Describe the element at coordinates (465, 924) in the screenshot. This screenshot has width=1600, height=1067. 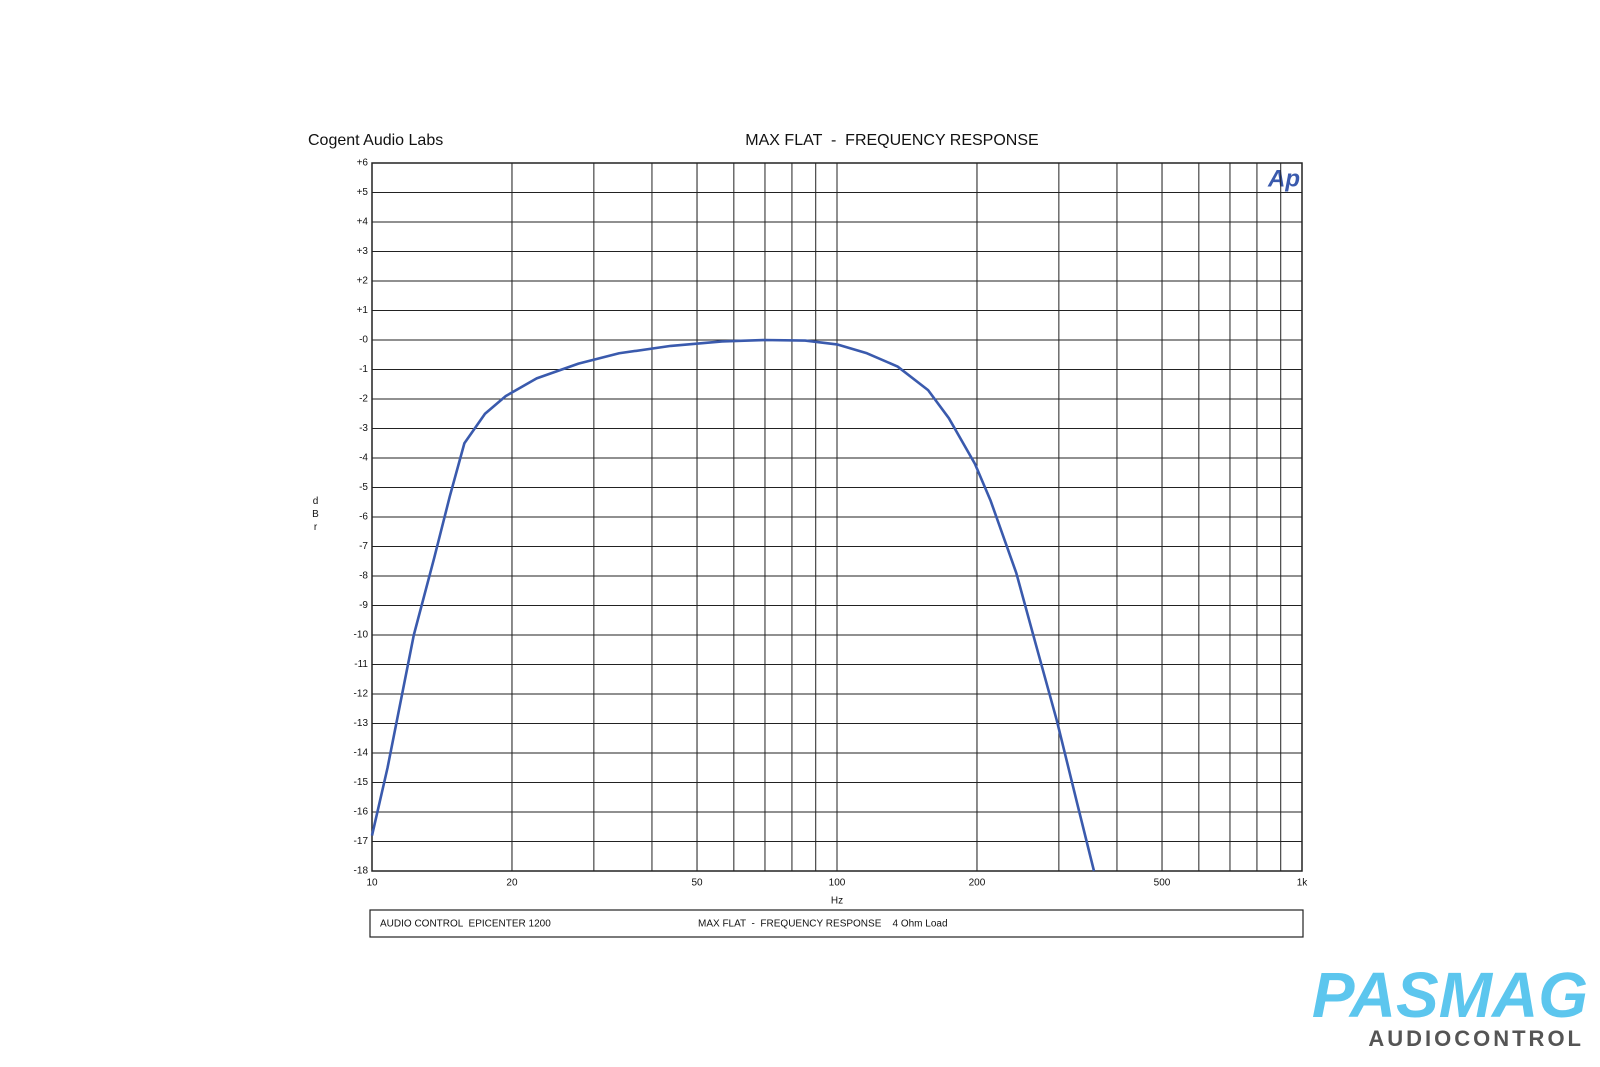
I see `footer-left: AUDIO CONTROL EPICENTER 1200` at that location.